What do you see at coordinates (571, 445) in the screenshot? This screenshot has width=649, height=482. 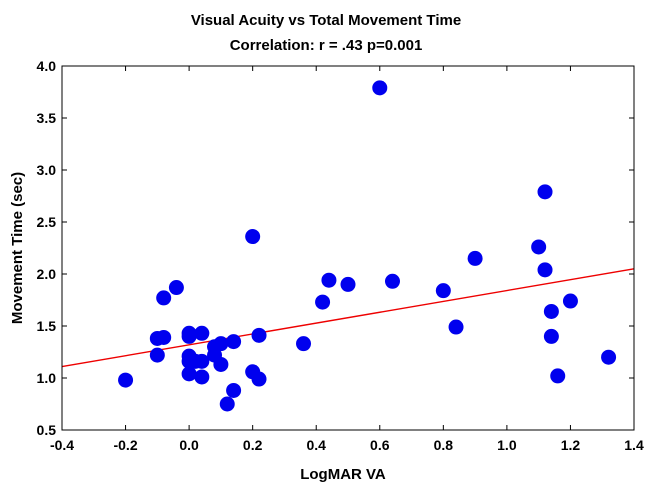 I see `x-tick-label: 1.2` at bounding box center [571, 445].